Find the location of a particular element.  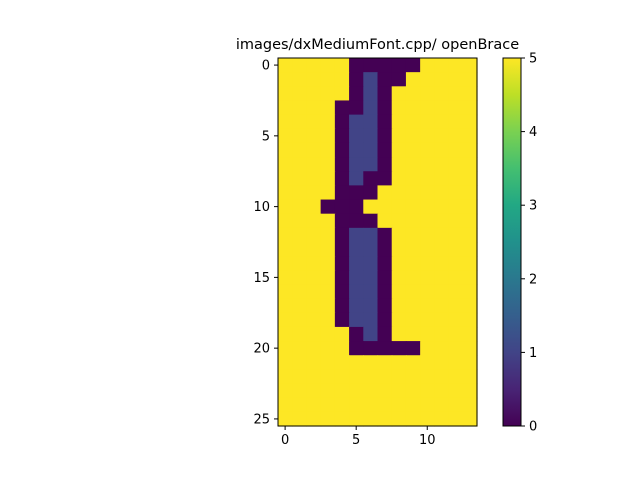

y-tick-label: 5 is located at coordinates (266, 136).